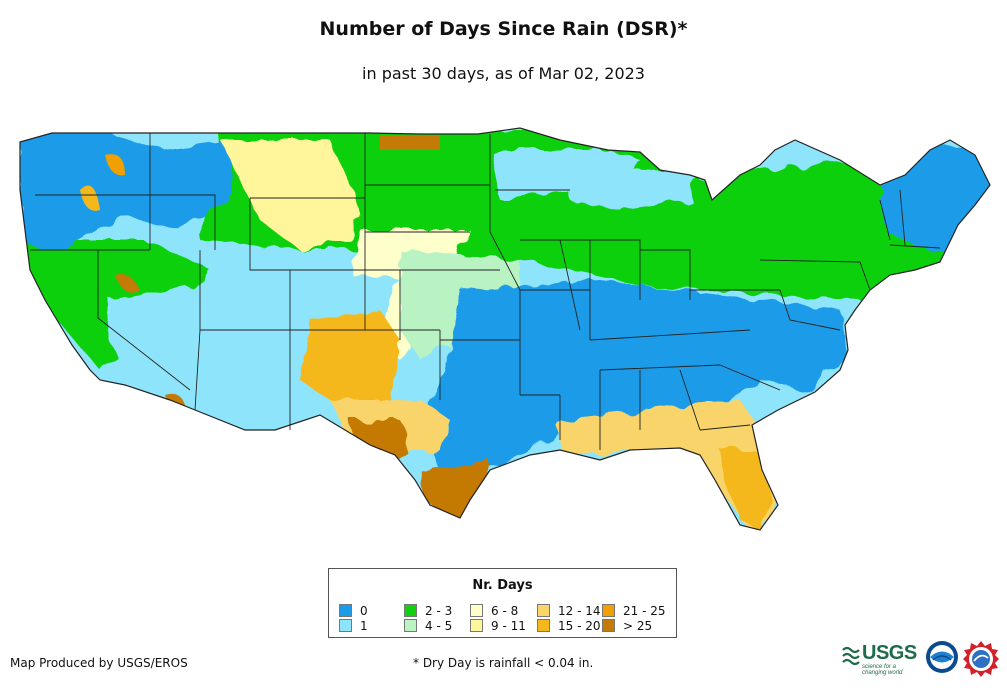 The height and width of the screenshot is (691, 1007). I want to click on spot-washington-orange, so click(115, 165).